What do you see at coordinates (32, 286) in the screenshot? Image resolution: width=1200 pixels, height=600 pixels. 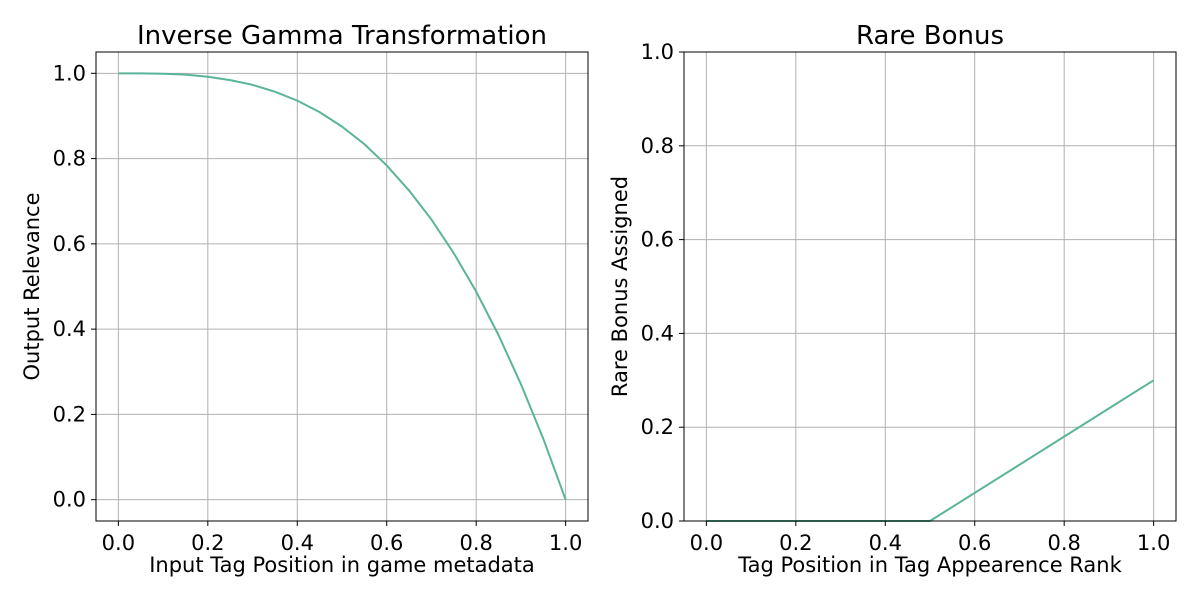 I see `y-axis-label: Output Relevance` at bounding box center [32, 286].